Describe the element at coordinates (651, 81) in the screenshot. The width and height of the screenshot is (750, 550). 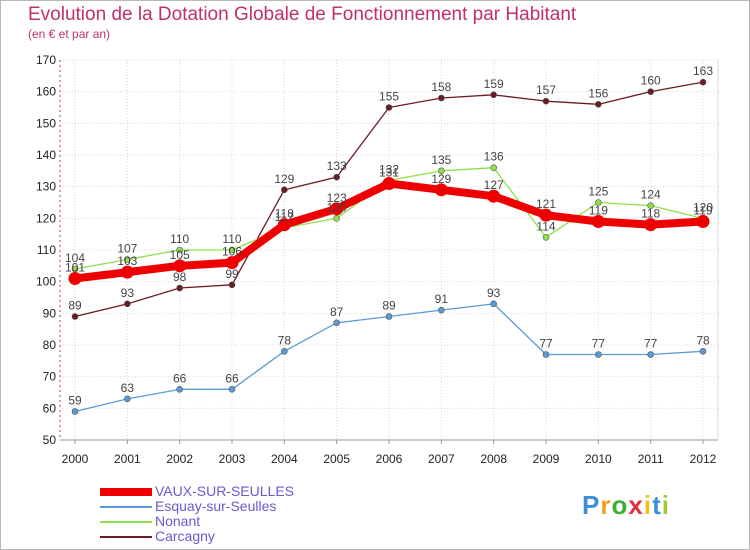
I see `data-label-carcagny: 160` at that location.